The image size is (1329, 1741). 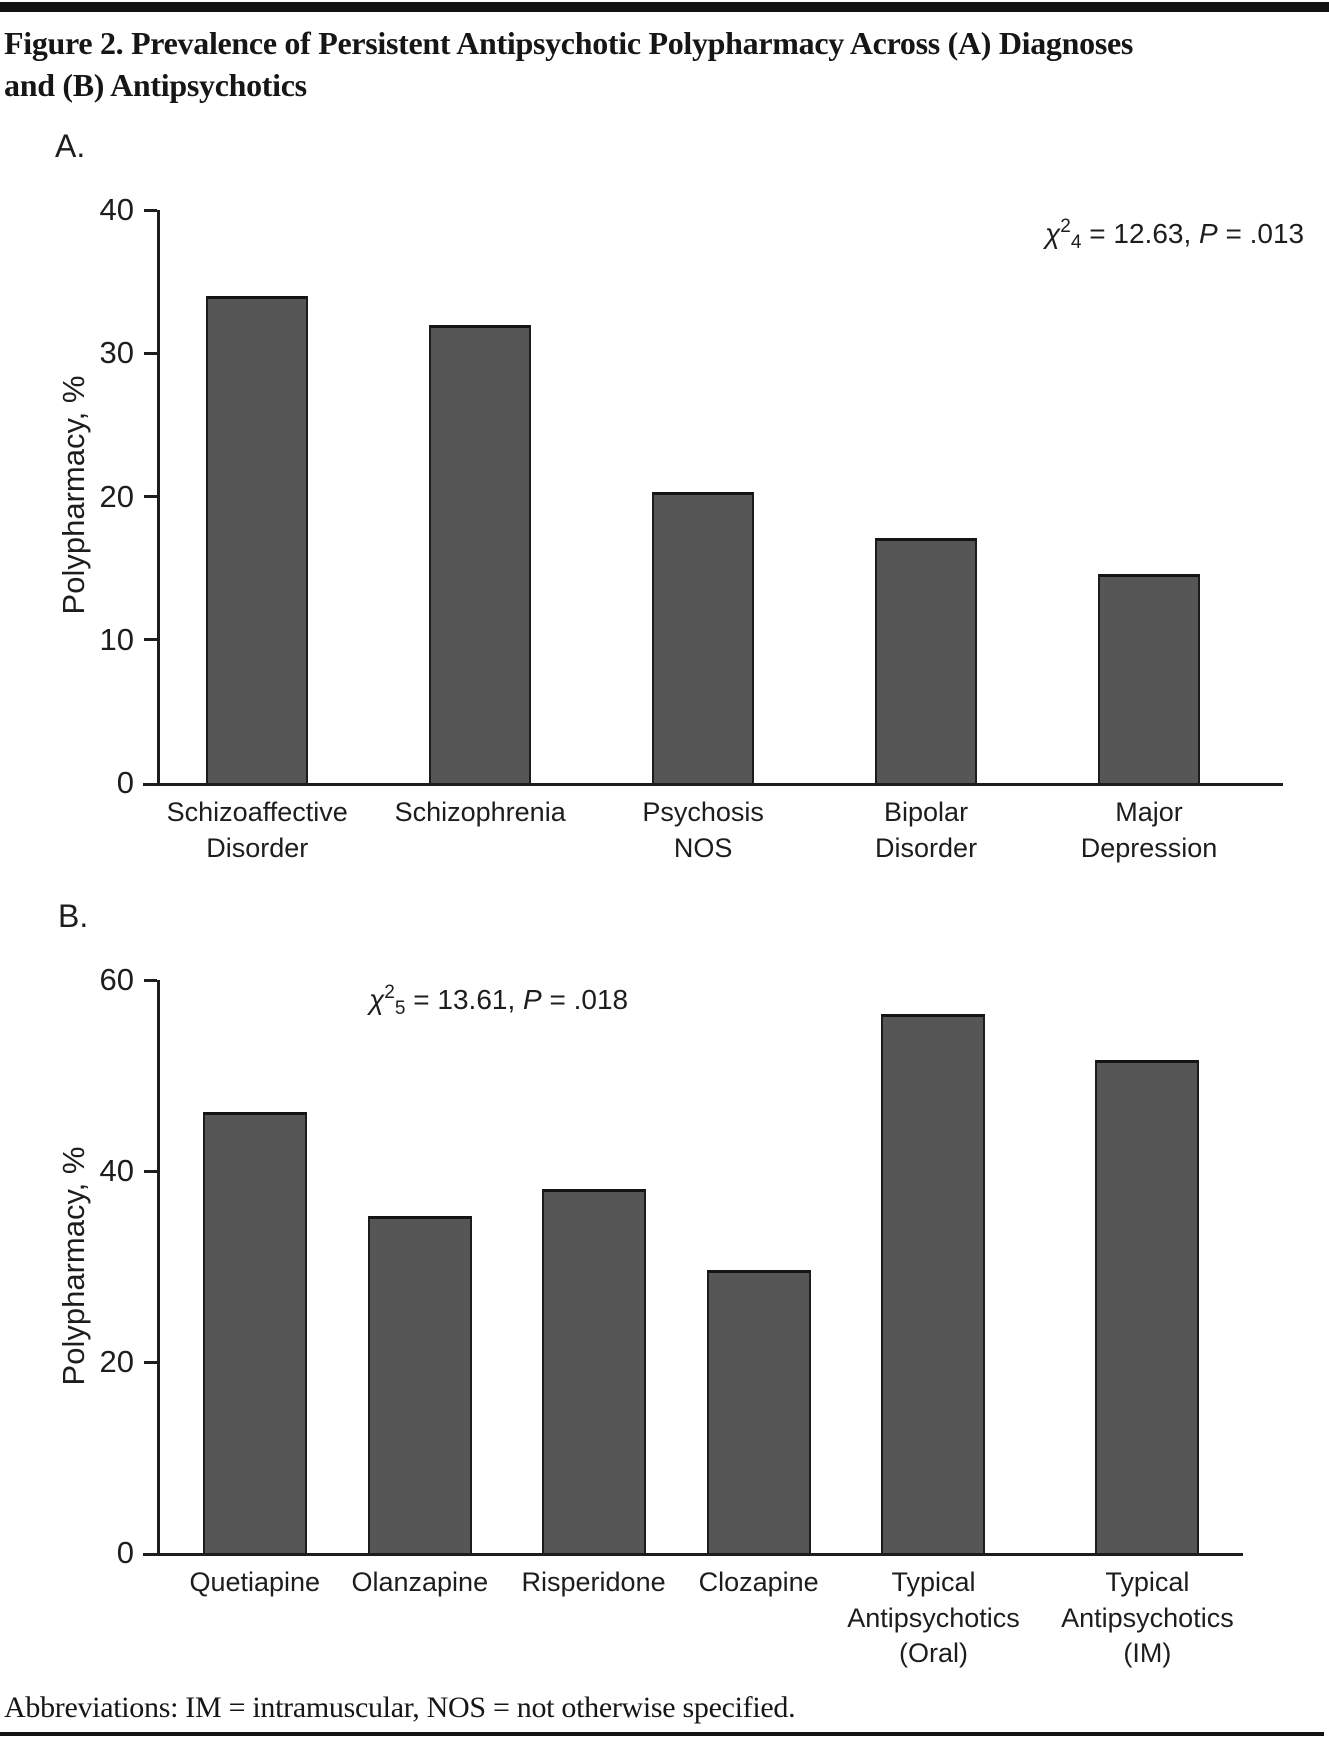 I want to click on bar-schizoaffective, so click(x=257, y=539).